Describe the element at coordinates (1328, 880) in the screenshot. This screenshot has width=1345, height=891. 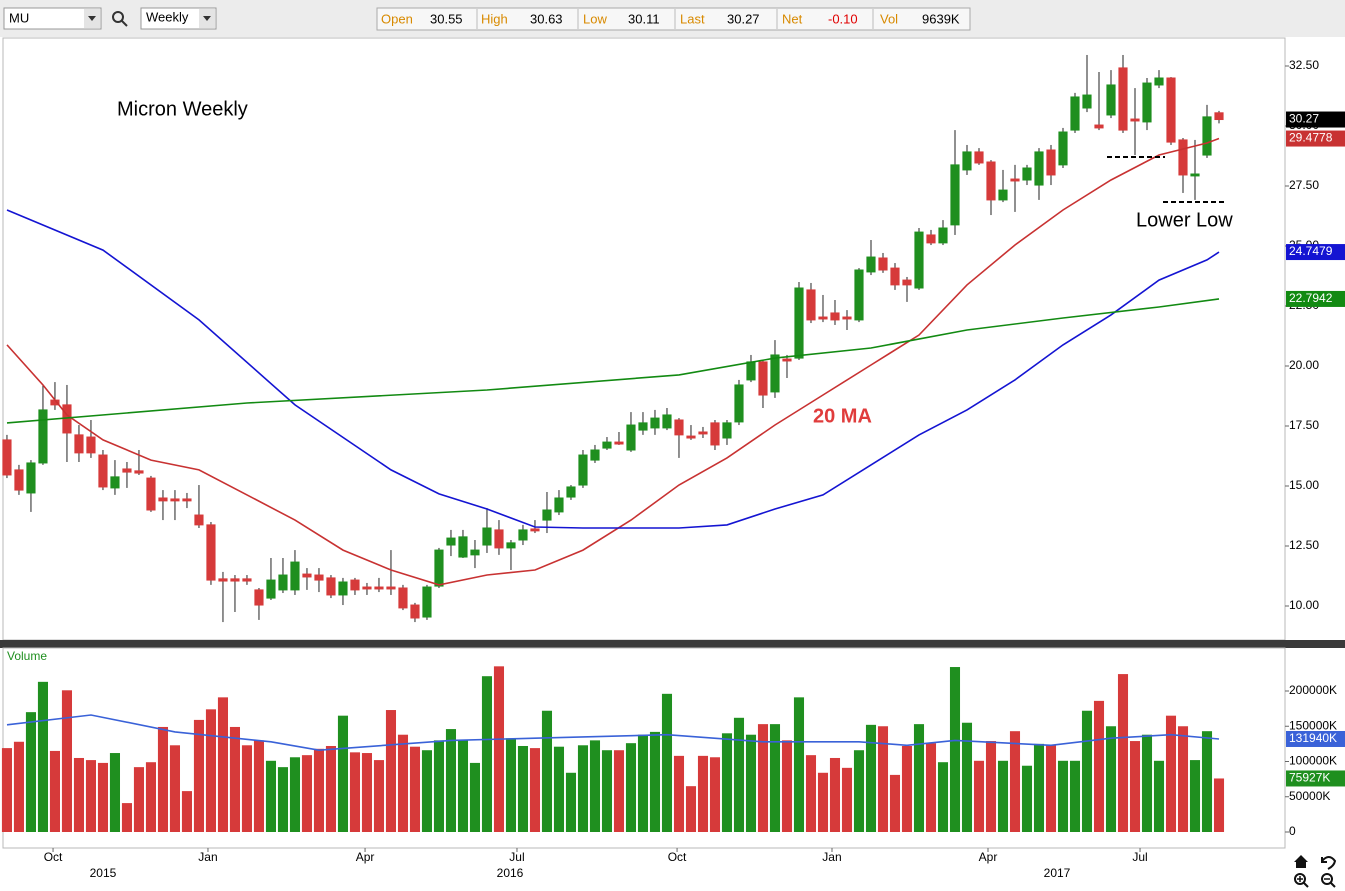
I see `zoom-out-button` at that location.